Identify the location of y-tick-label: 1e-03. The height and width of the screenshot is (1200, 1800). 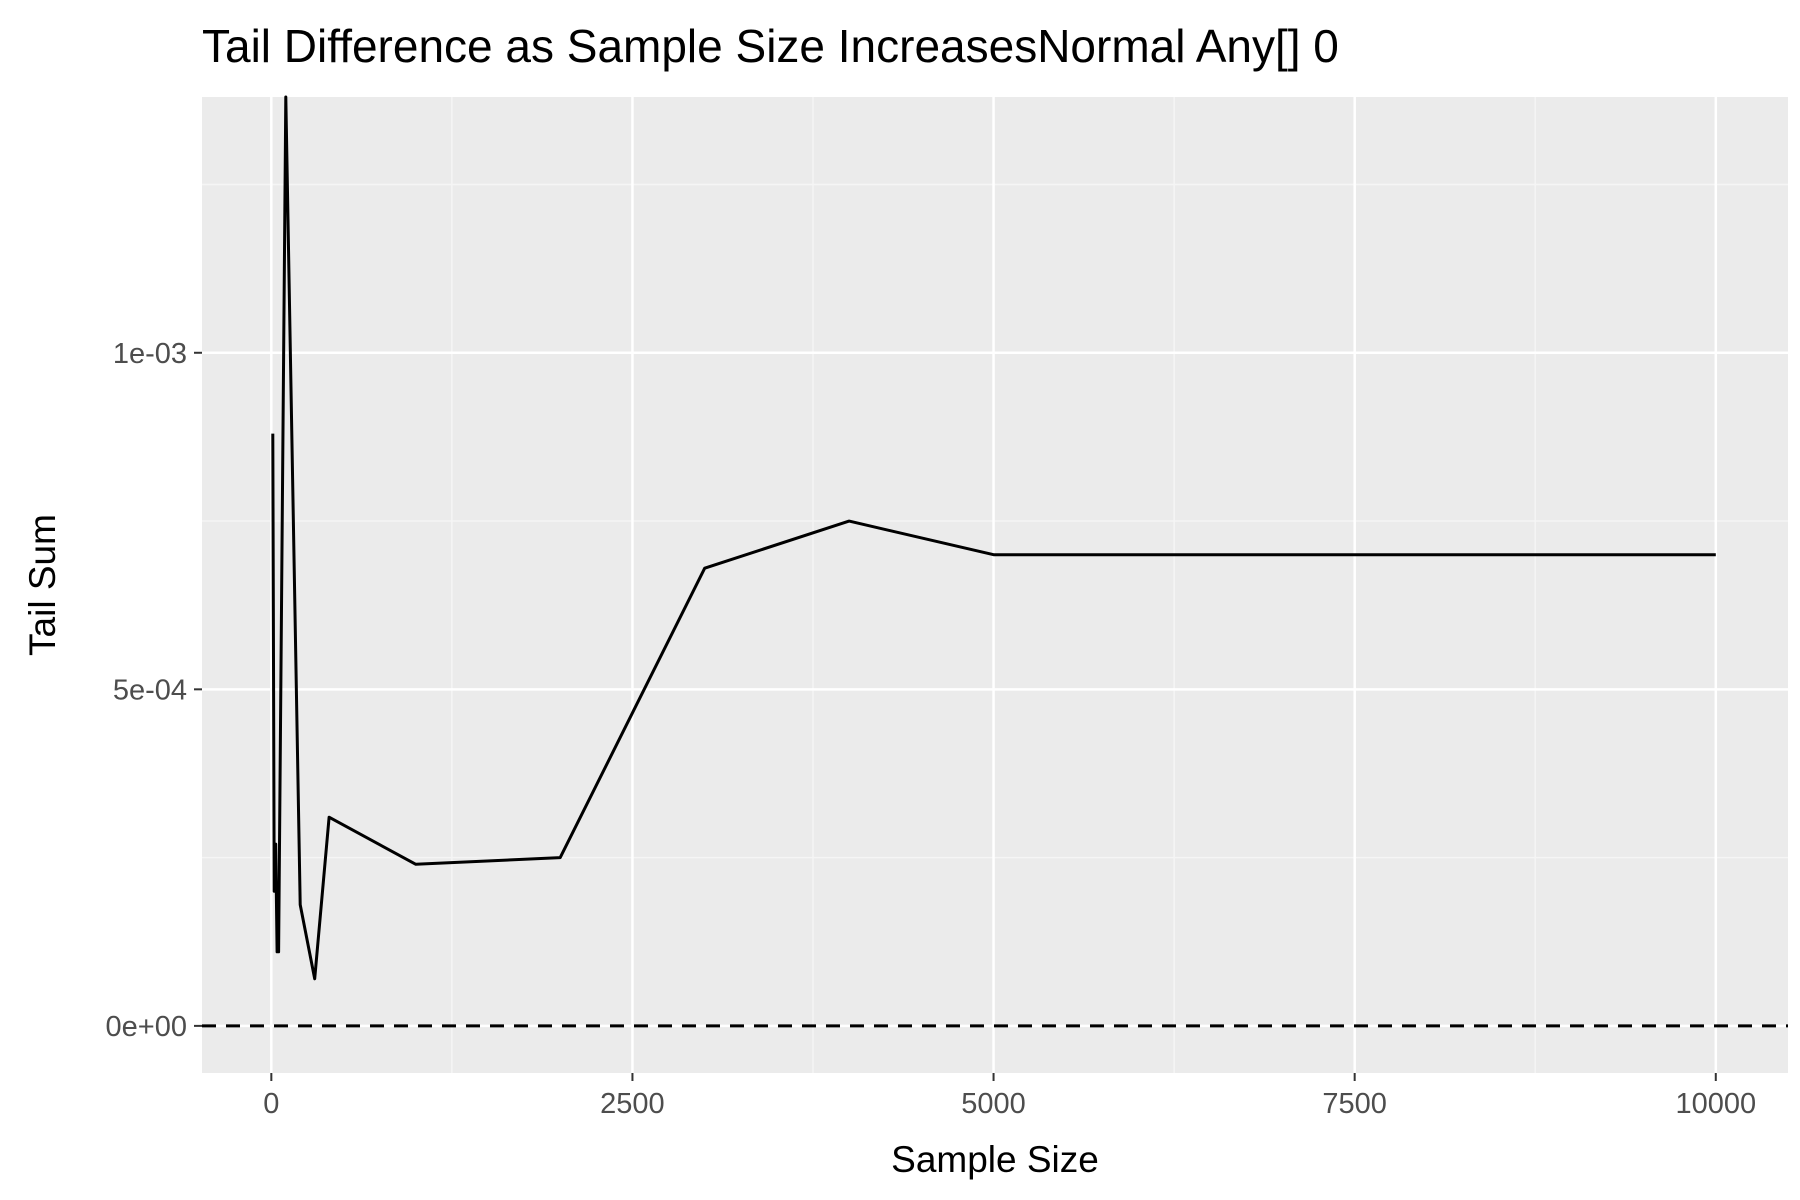
(150, 354).